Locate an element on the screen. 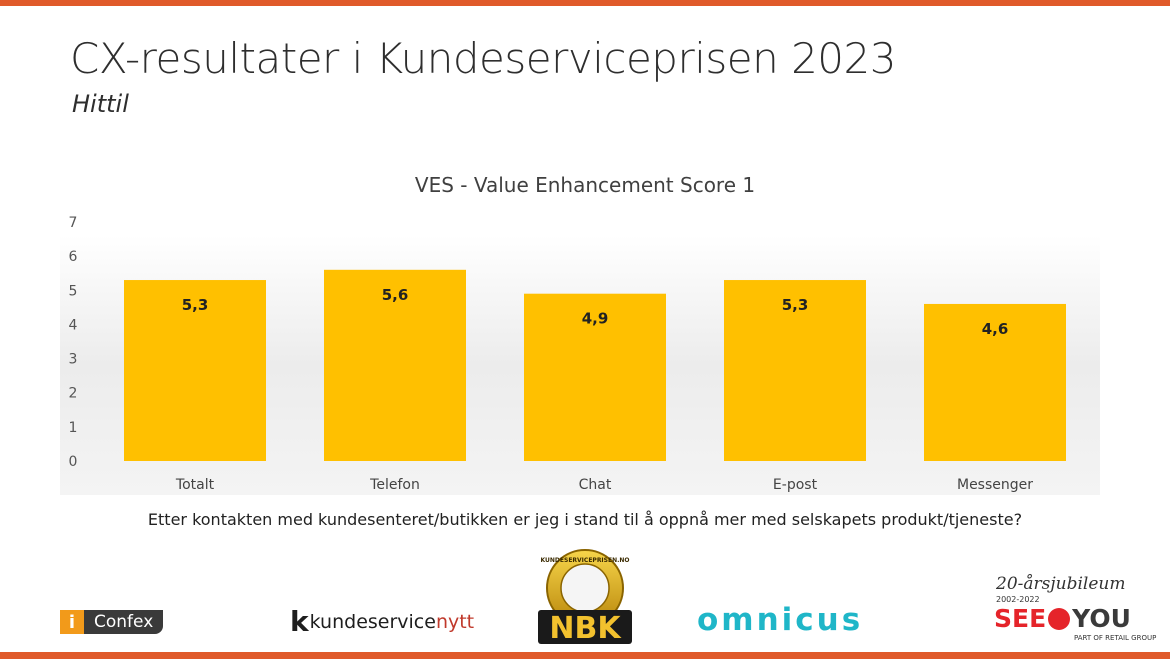 The image size is (1170, 659). bottom-accent-bar is located at coordinates (585, 655).